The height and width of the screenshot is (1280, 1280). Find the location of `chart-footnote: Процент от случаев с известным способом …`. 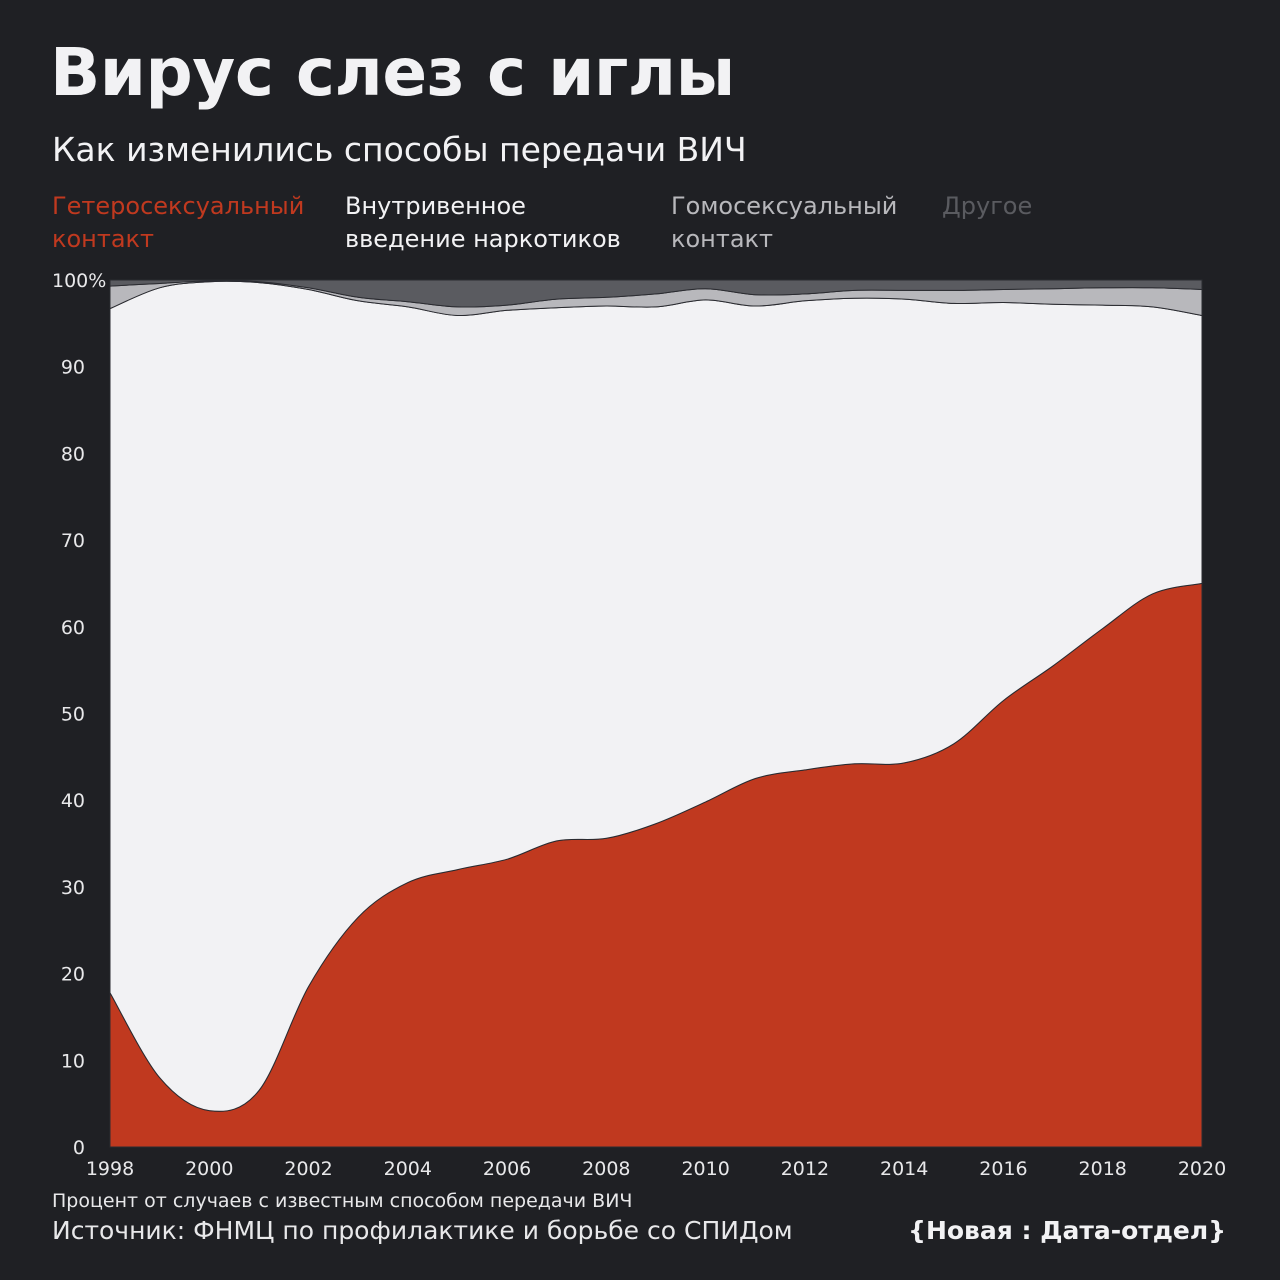

chart-footnote: Процент от случаев с известным способом … is located at coordinates (342, 1201).